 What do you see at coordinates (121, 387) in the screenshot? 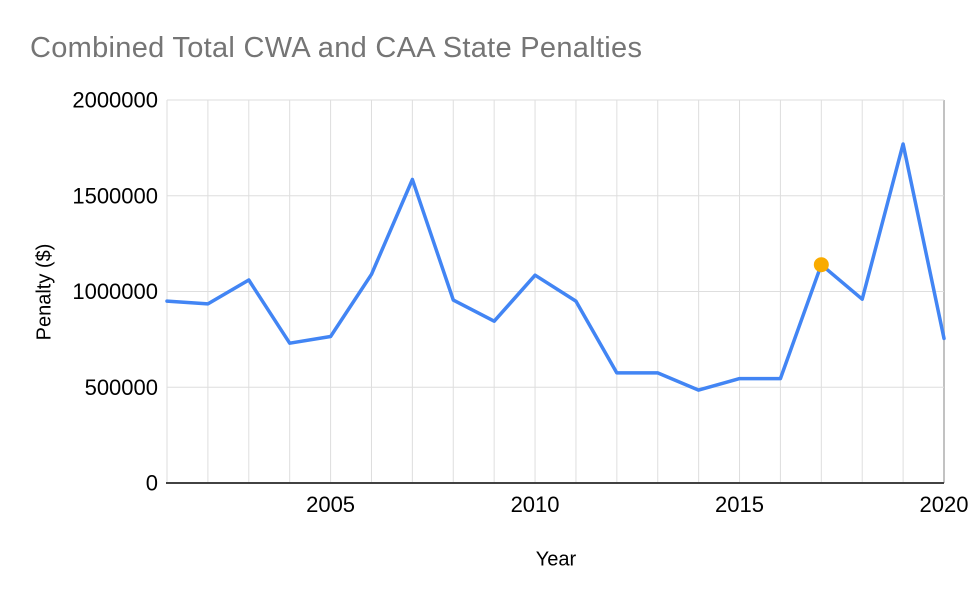
I see `y-tick-label: 500000` at bounding box center [121, 387].